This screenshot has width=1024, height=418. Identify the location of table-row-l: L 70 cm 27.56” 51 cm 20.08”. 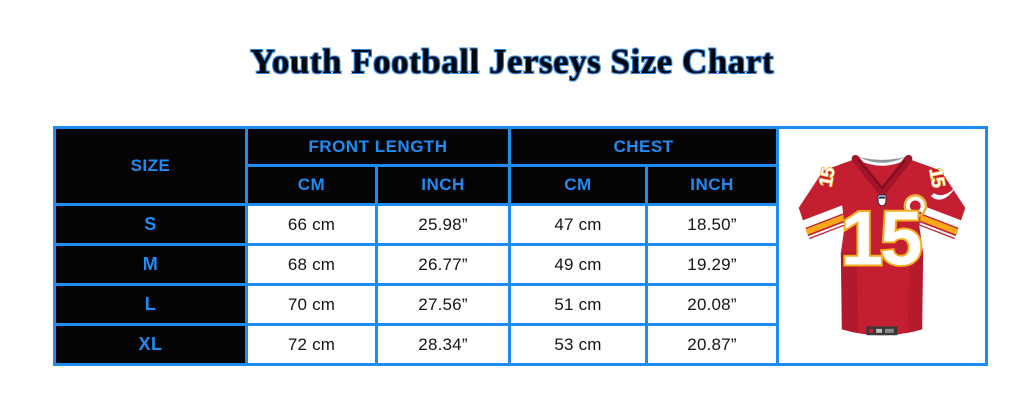
(520, 304).